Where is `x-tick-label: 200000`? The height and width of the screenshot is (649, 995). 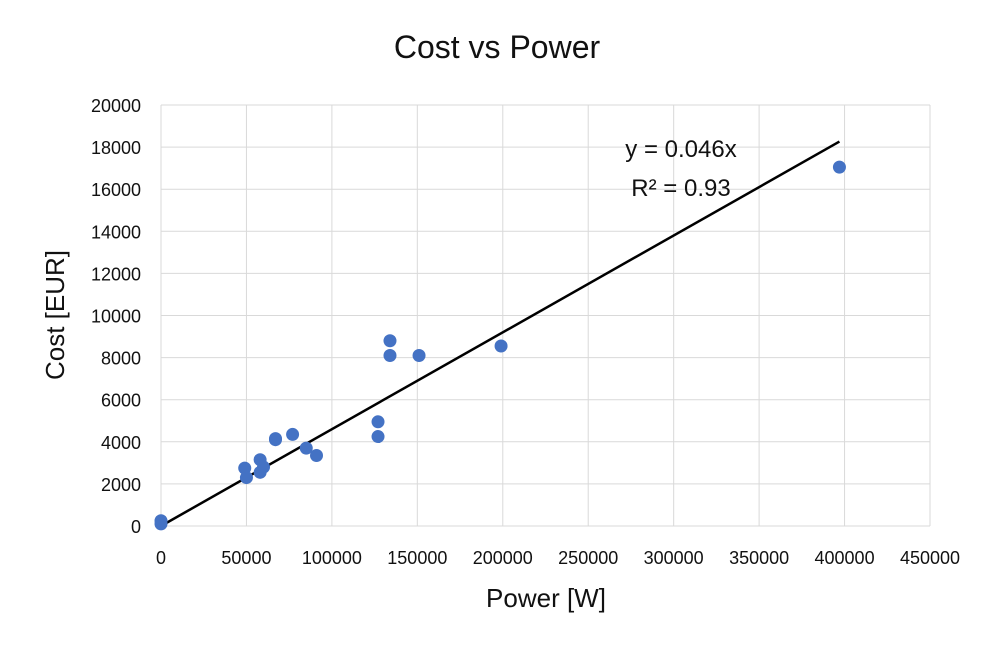 x-tick-label: 200000 is located at coordinates (503, 558).